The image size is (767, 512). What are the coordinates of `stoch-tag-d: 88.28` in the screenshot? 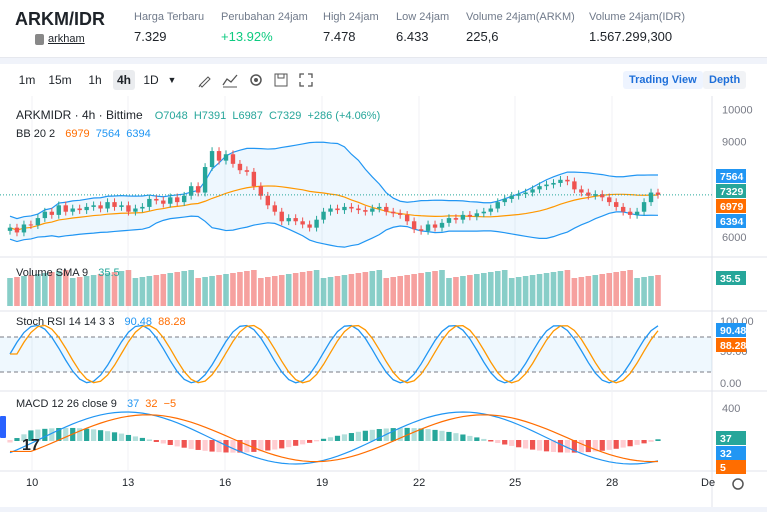 It's located at (733, 346).